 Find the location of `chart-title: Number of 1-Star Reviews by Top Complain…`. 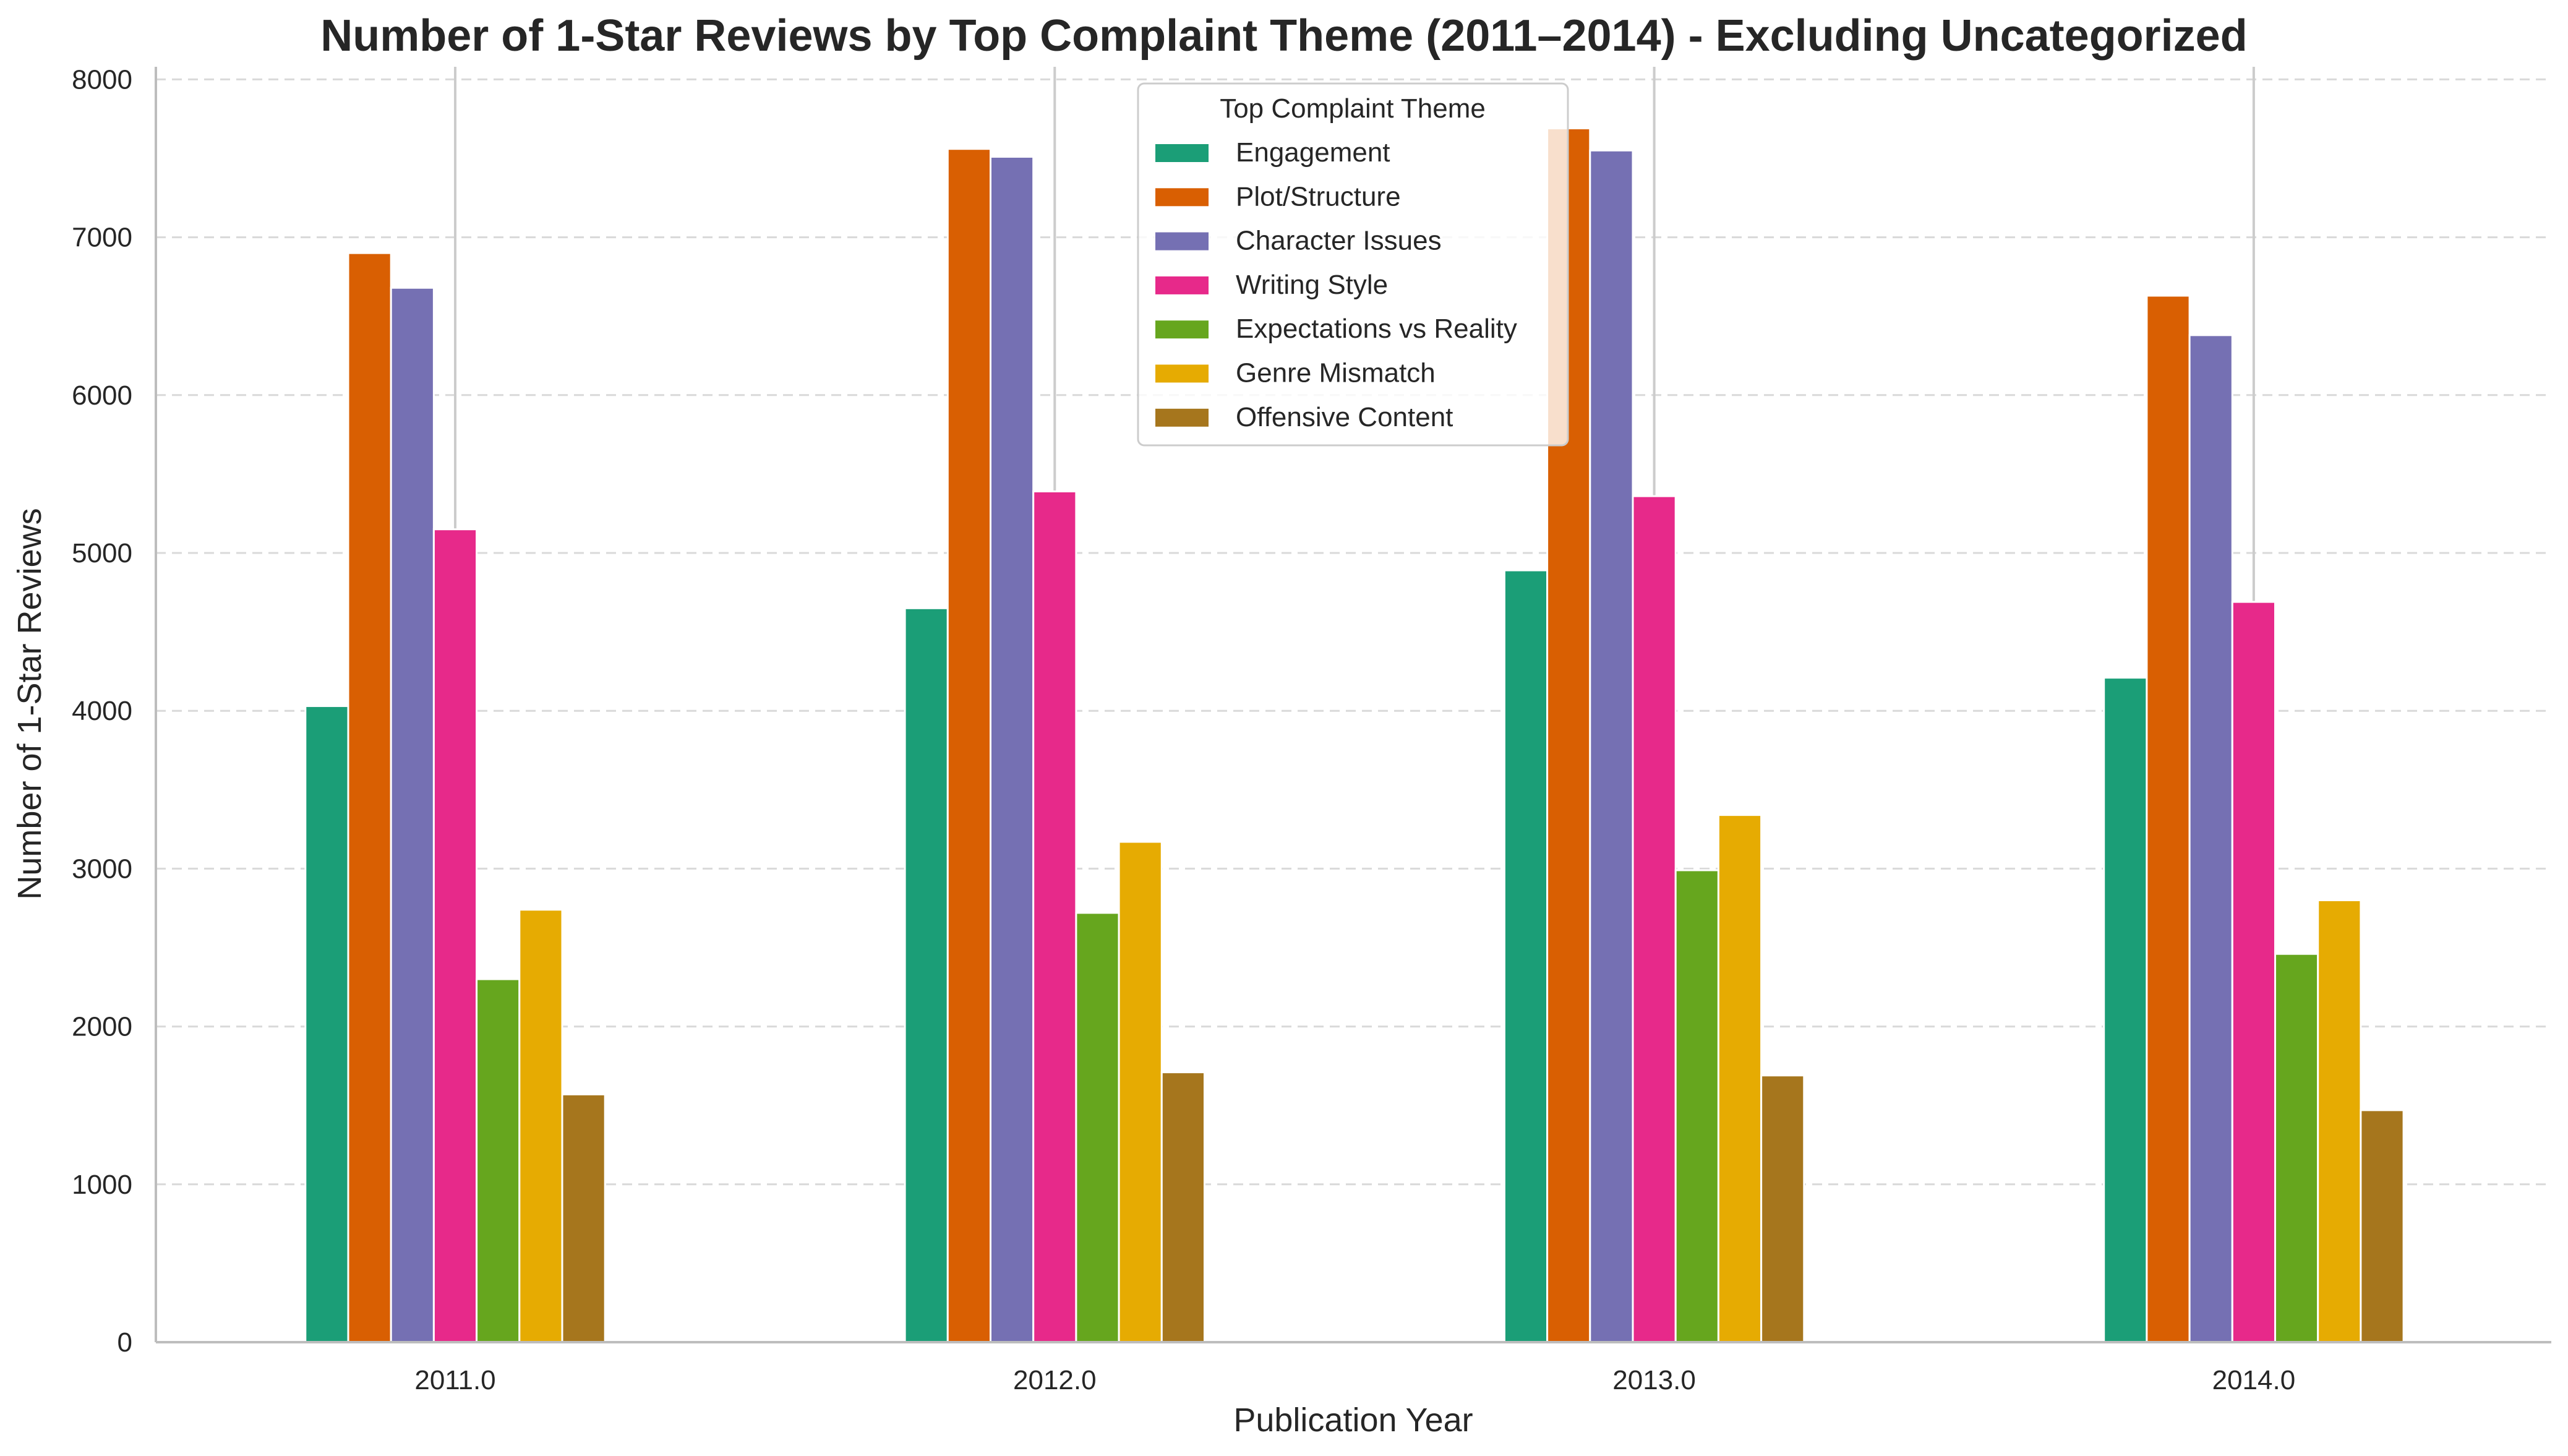

chart-title: Number of 1-Star Reviews by Top Complain… is located at coordinates (1283, 36).